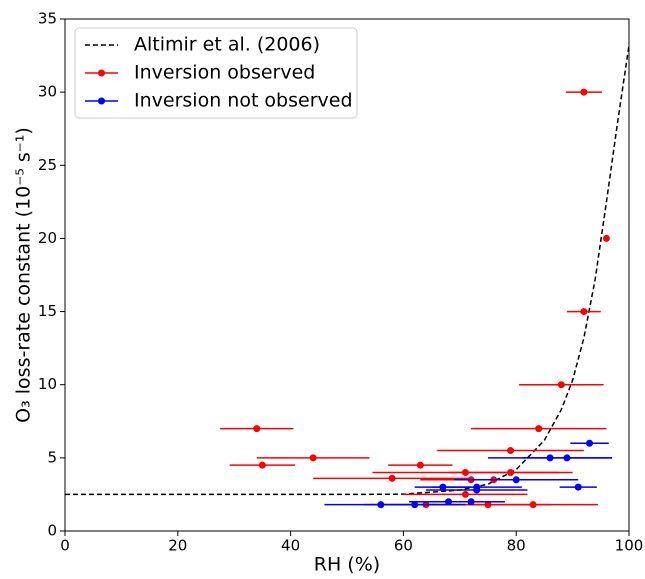 The image size is (645, 579). Describe the element at coordinates (47, 238) in the screenshot. I see `y-tick-label: 20` at that location.